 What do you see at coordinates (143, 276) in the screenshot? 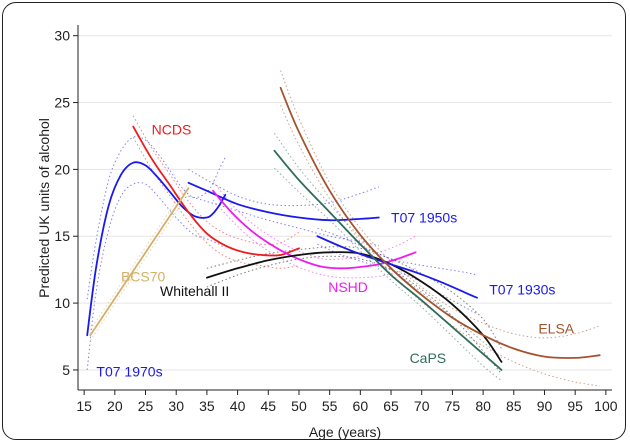
I see `label-bcs70: BCS70` at bounding box center [143, 276].